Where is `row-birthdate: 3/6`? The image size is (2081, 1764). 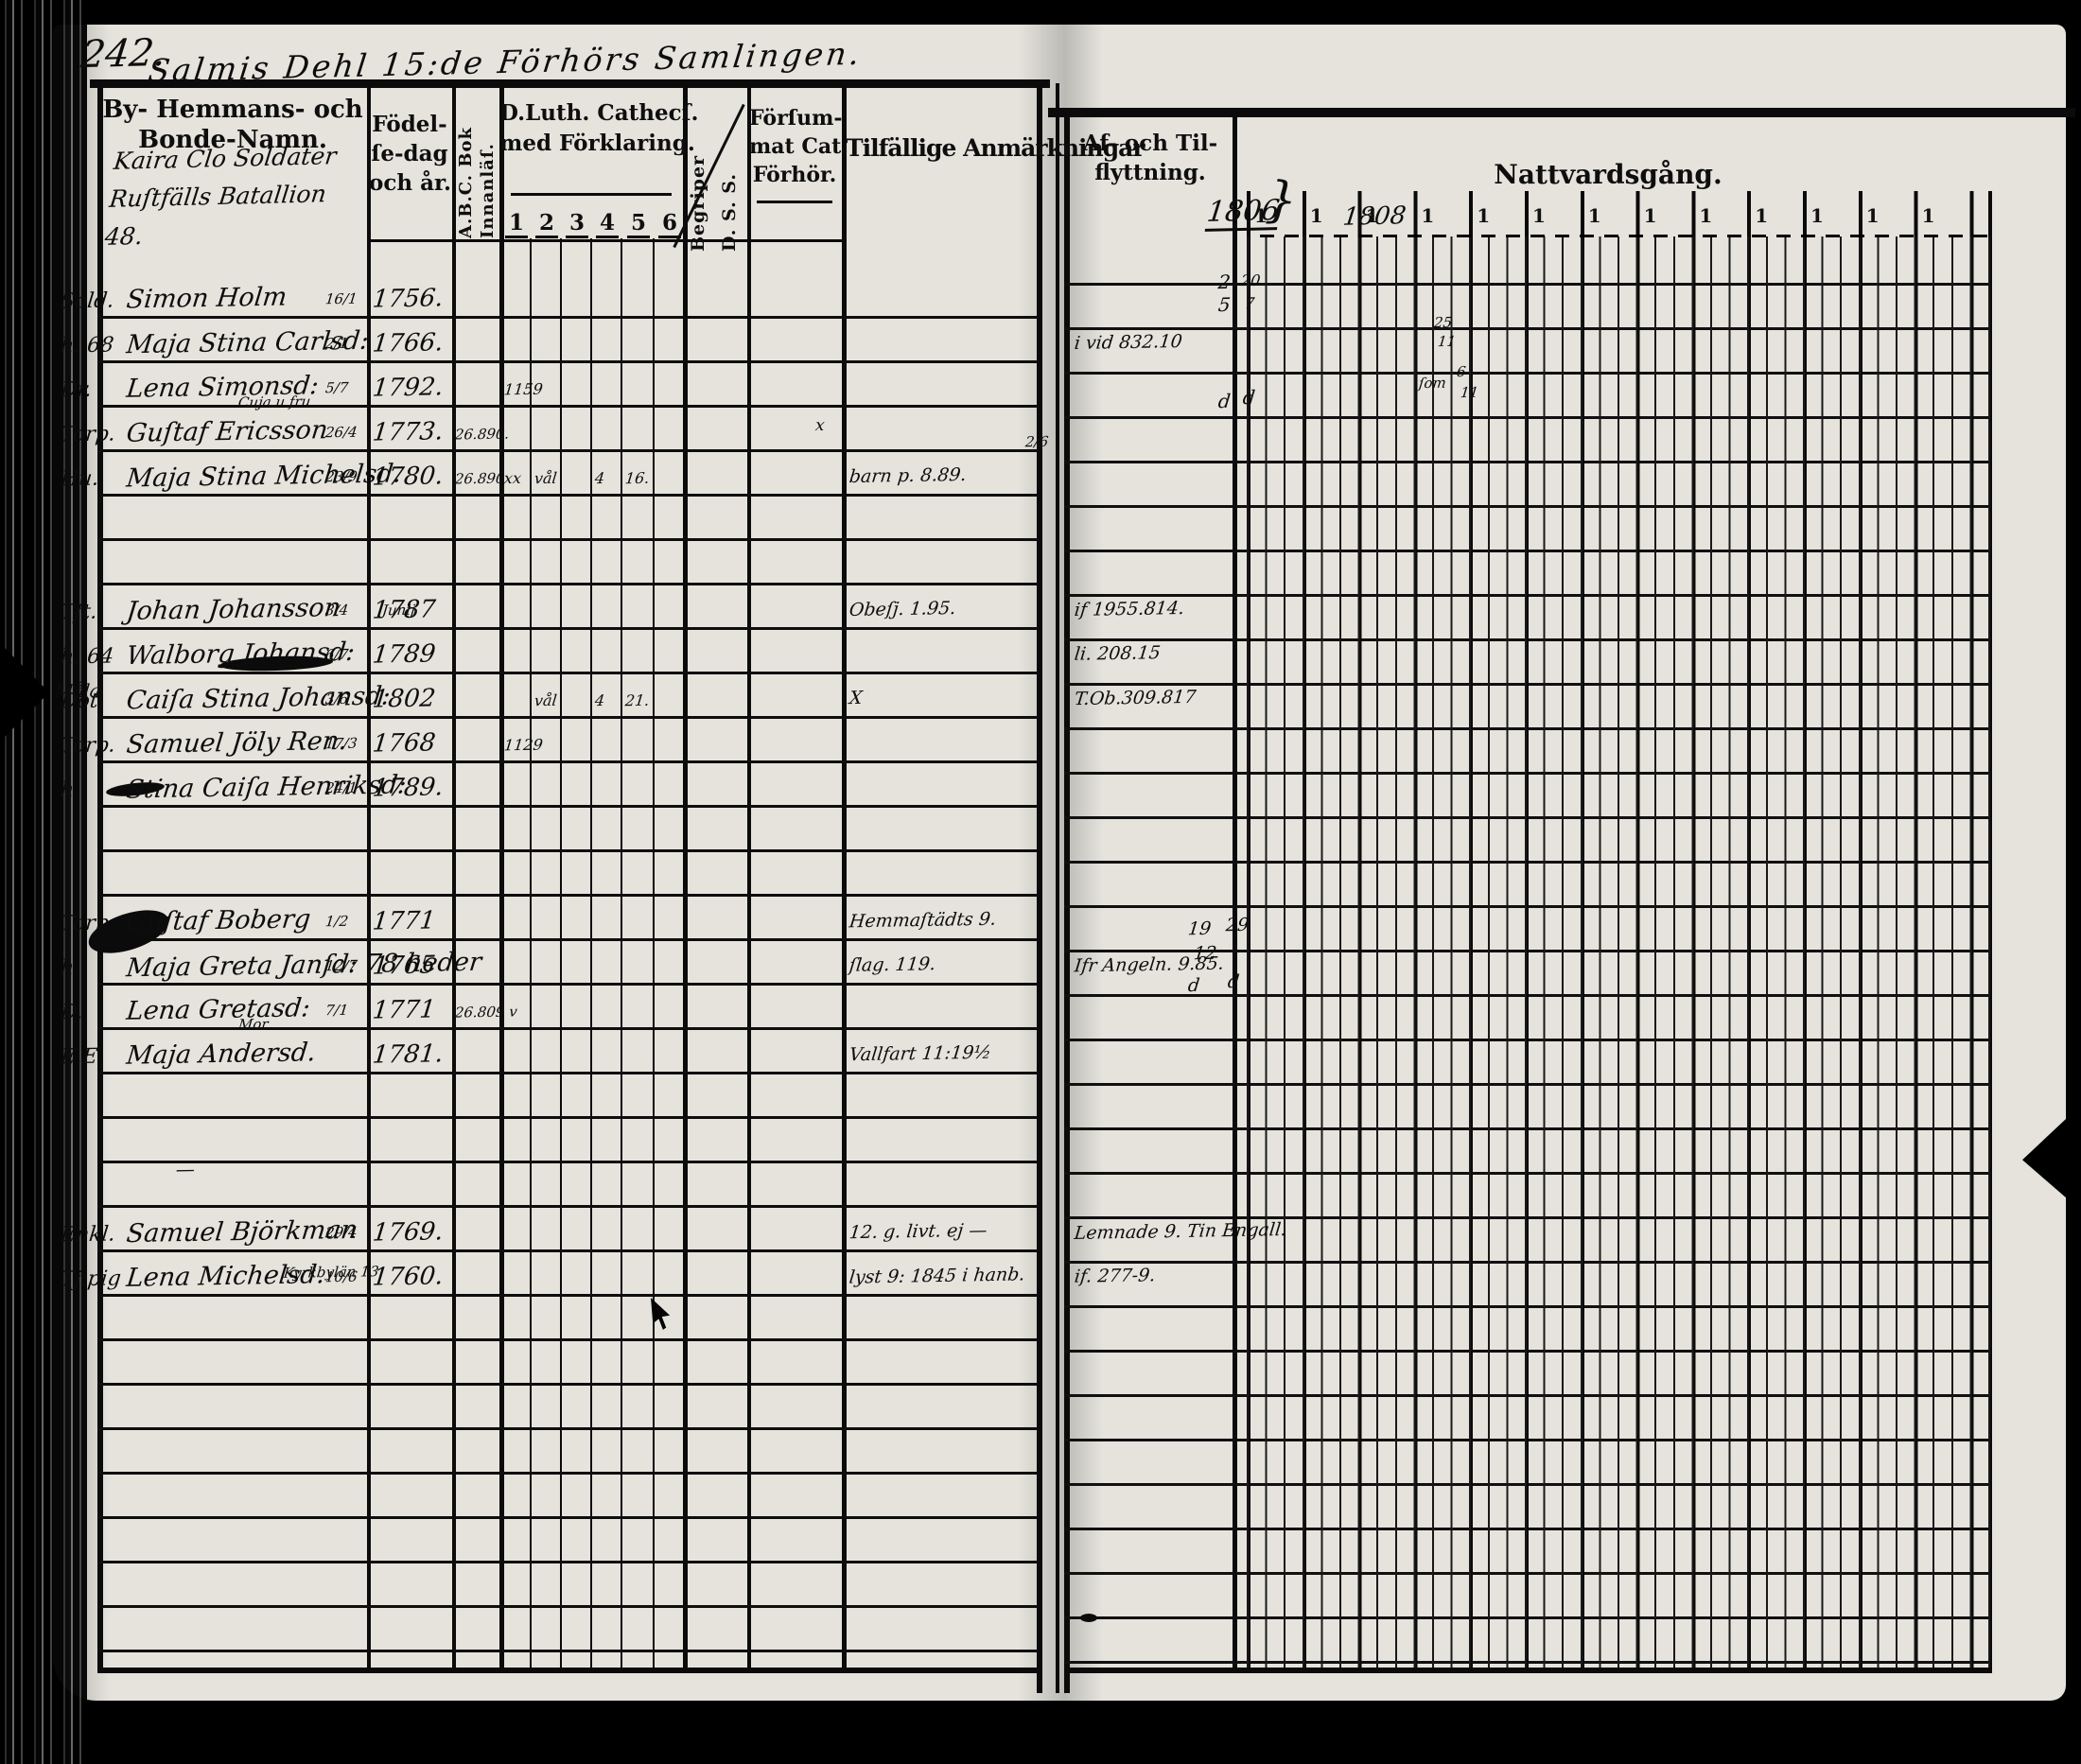 row-birthdate: 3/6 is located at coordinates (337, 699).